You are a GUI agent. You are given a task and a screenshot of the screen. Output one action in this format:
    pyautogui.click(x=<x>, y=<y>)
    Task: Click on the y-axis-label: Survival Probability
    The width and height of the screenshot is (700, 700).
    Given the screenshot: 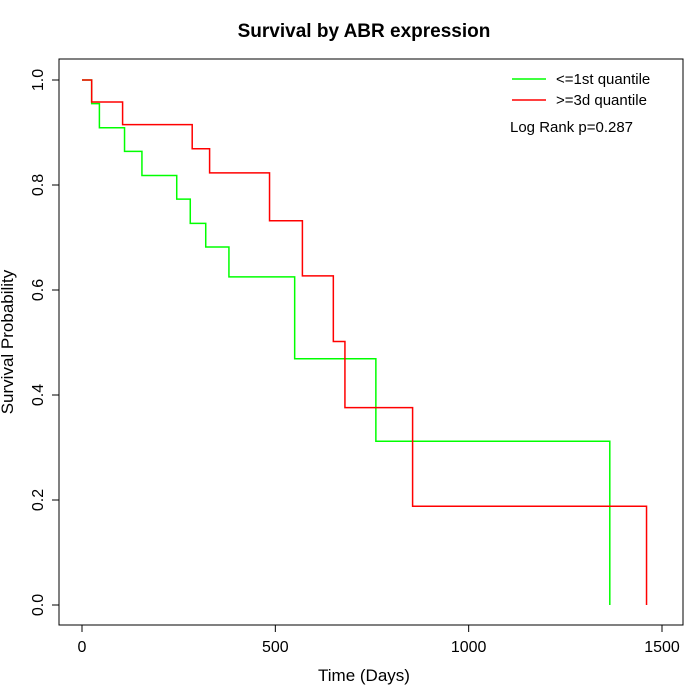 What is the action you would take?
    pyautogui.click(x=8, y=341)
    